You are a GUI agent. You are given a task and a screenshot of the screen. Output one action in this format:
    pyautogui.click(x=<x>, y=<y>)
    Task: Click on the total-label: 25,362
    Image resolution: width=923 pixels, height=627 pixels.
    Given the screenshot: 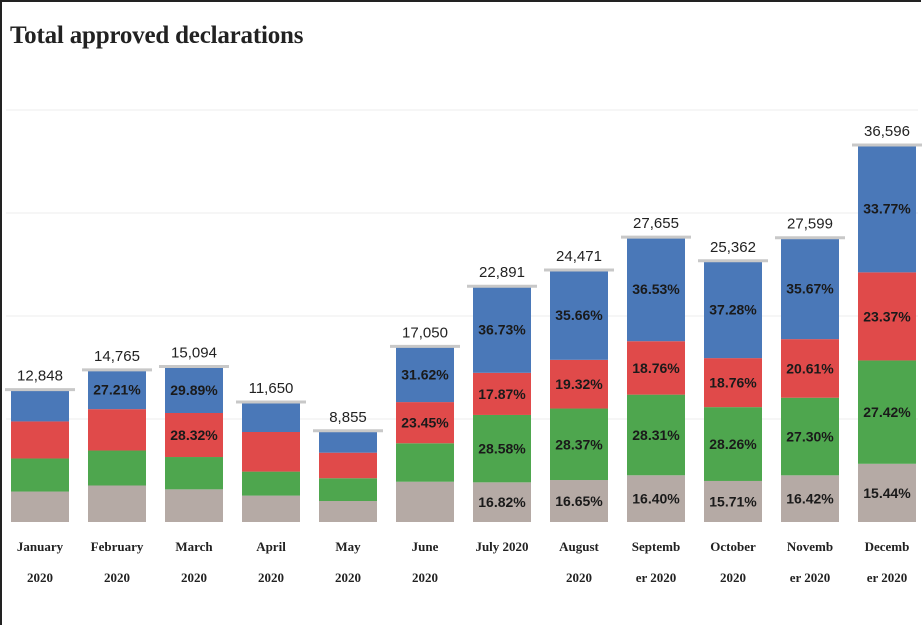 What is the action you would take?
    pyautogui.click(x=733, y=247)
    